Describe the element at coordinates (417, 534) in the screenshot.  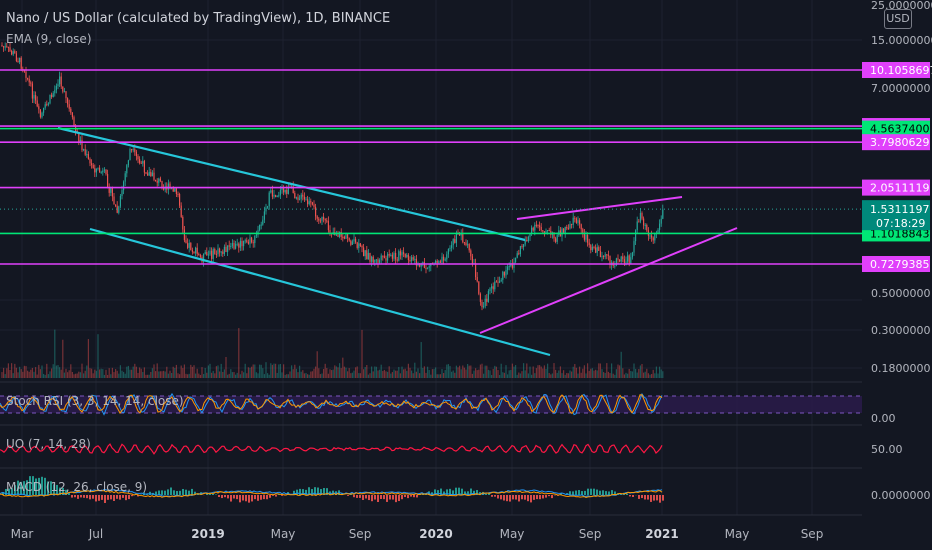
I see `time-axis: Mar Jul 2019 May Sep 2020 May Sep 2021 May Sep` at that location.